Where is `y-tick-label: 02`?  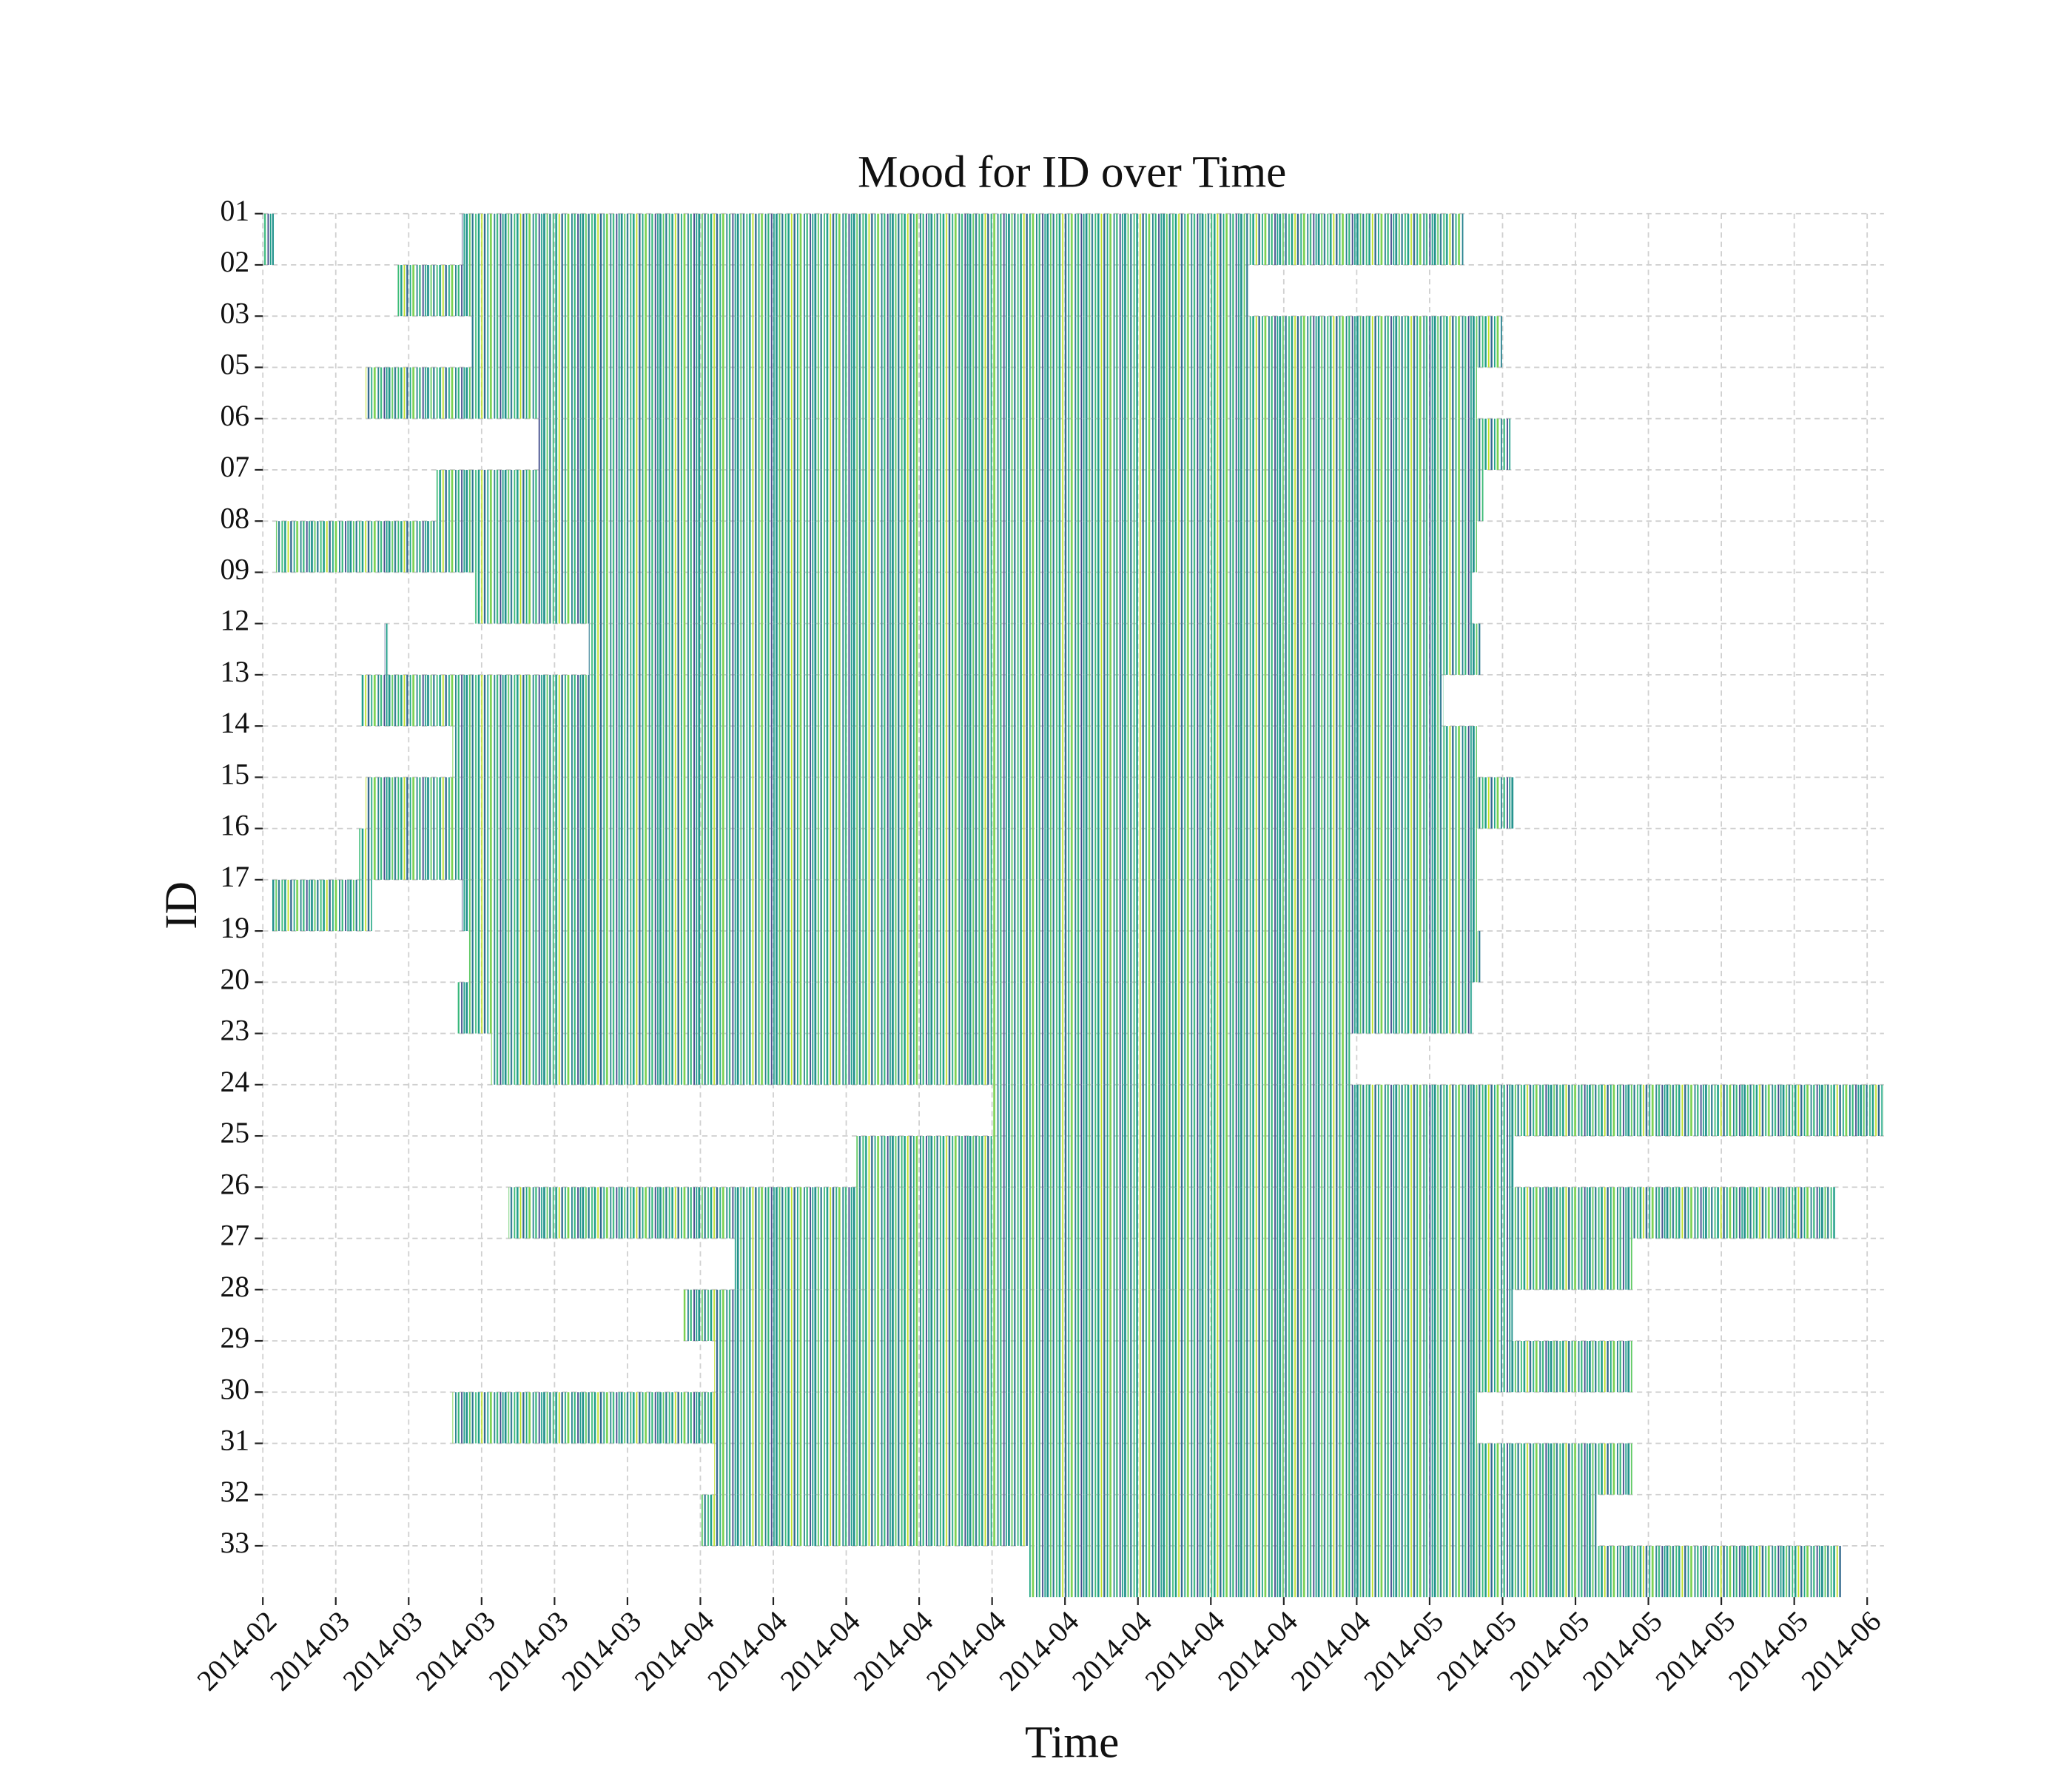
y-tick-label: 02 is located at coordinates (234, 262).